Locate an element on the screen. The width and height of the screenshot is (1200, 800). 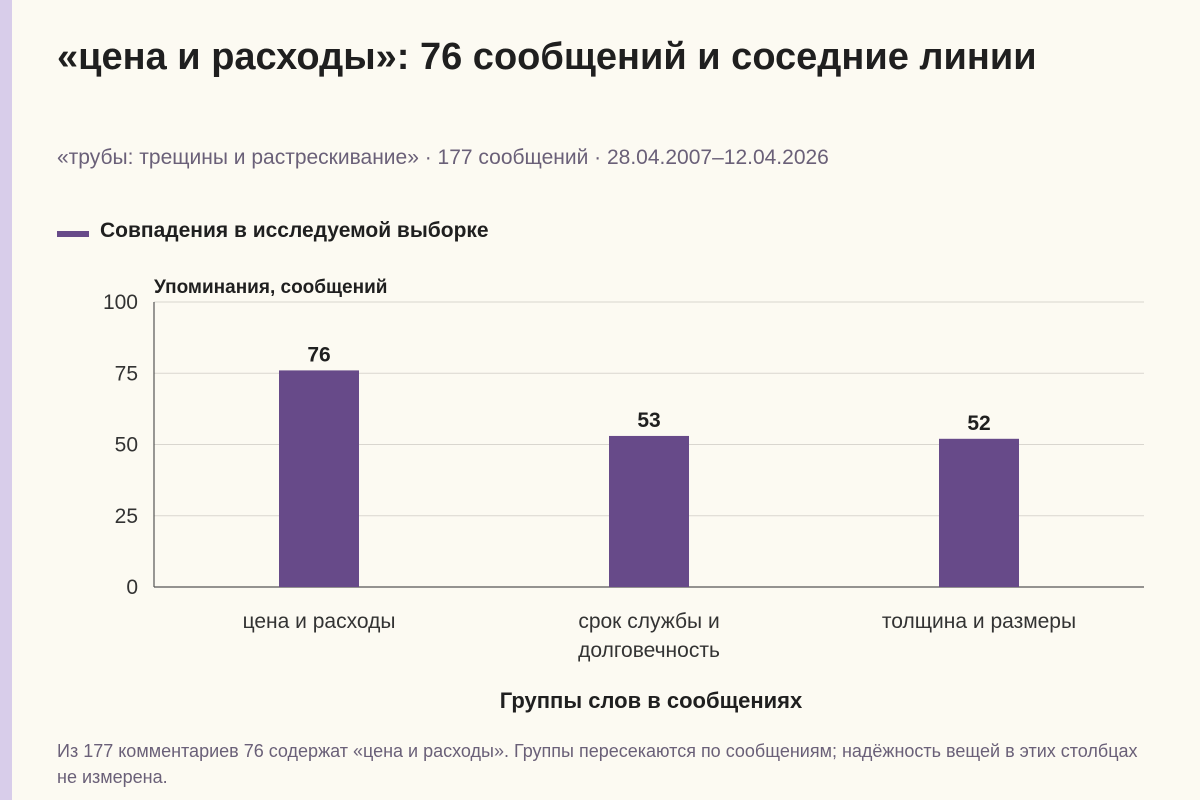
accent-strip is located at coordinates (6, 400).